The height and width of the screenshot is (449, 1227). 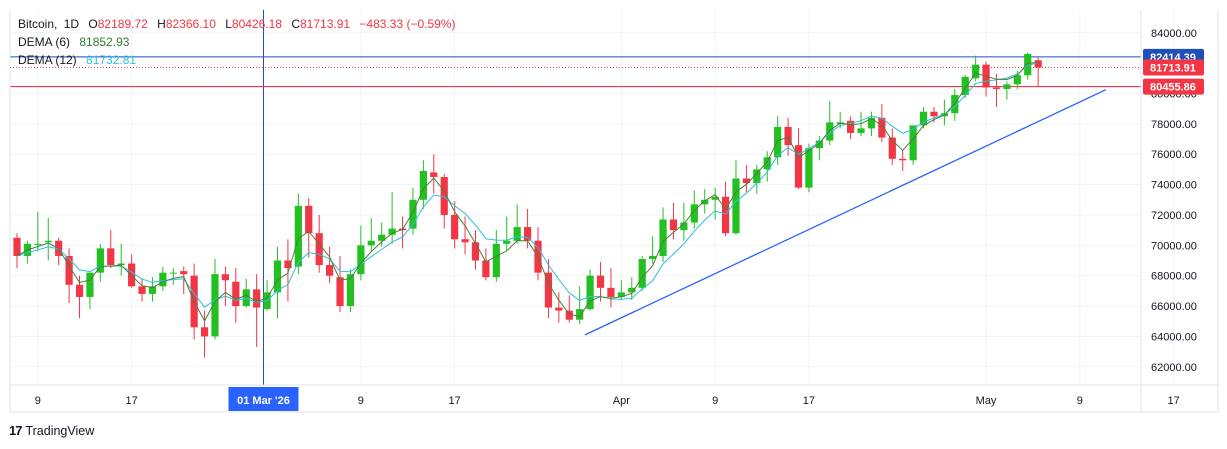 What do you see at coordinates (263, 399) in the screenshot?
I see `crosshair-date-tag: 01 Mar '26` at bounding box center [263, 399].